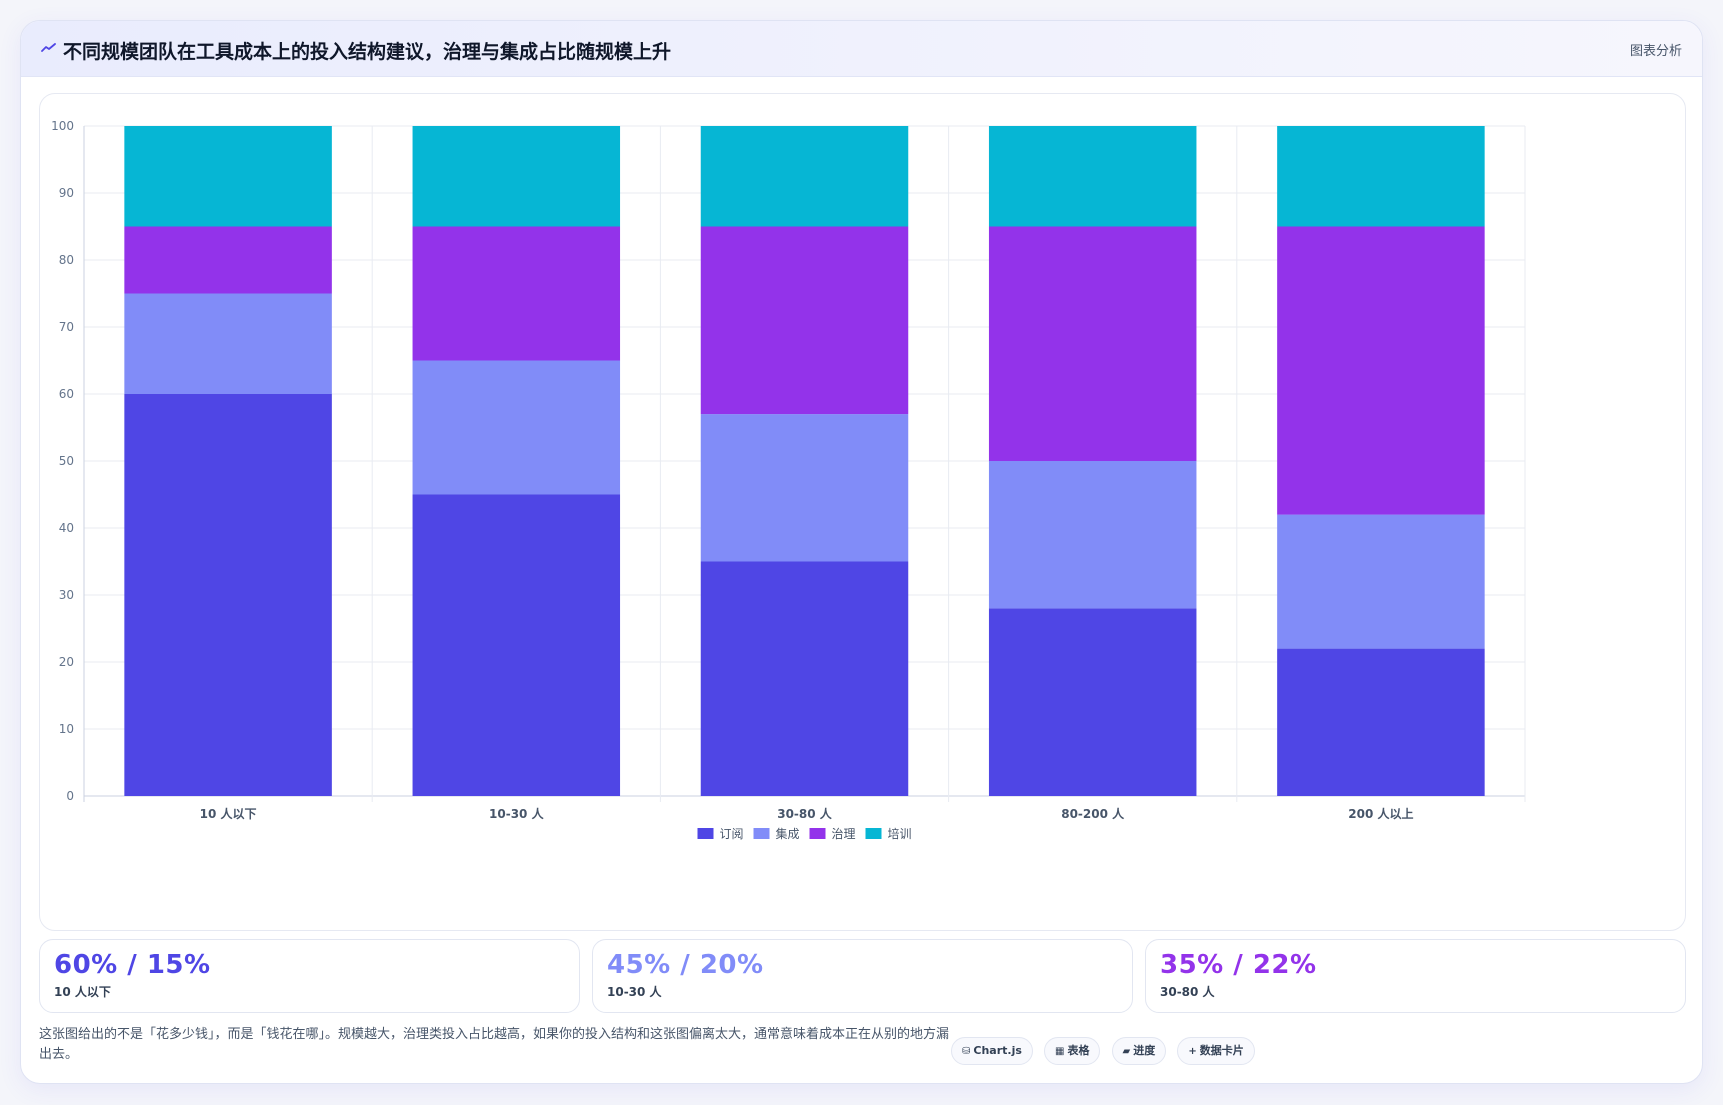 The width and height of the screenshot is (1723, 1105). Describe the element at coordinates (1415, 976) in the screenshot. I see `stat-card: 35% / 22% 30-80 人` at that location.